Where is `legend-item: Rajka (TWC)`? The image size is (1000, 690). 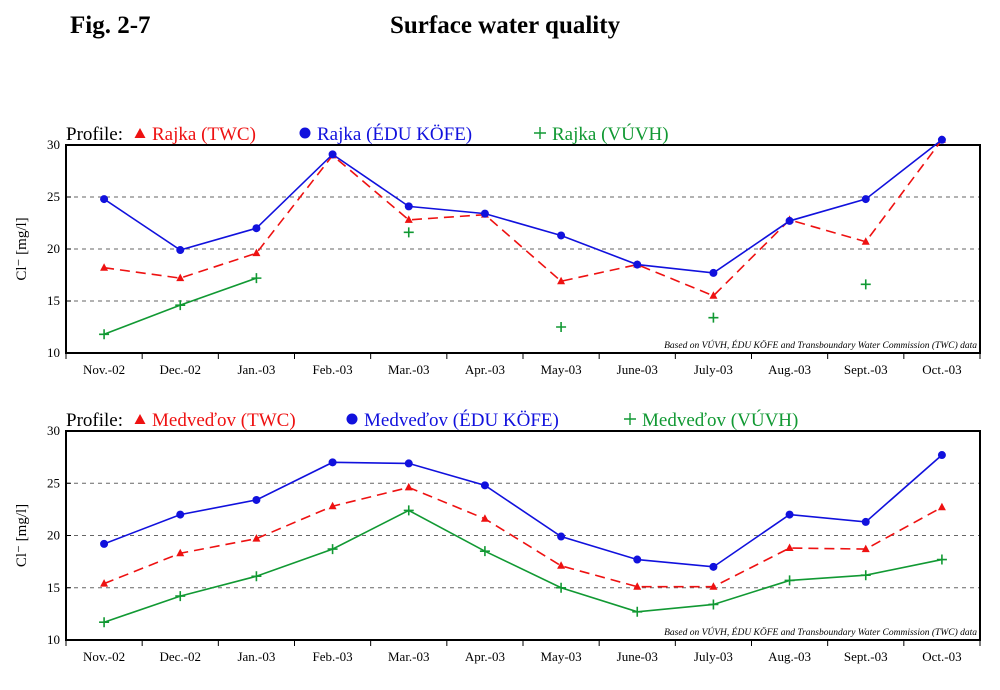
legend-item: Rajka (TWC) is located at coordinates (195, 134).